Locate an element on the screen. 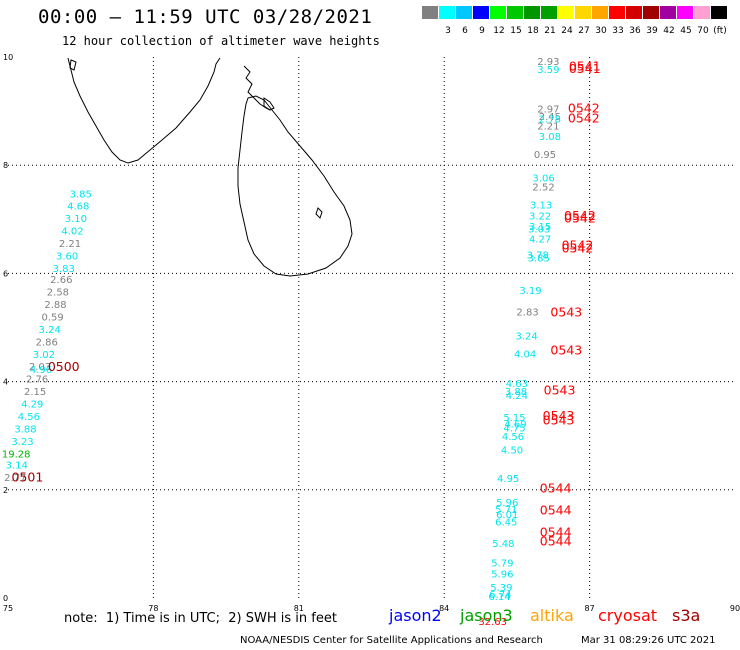 The image size is (740, 650). legend-label: 30 is located at coordinates (601, 31).